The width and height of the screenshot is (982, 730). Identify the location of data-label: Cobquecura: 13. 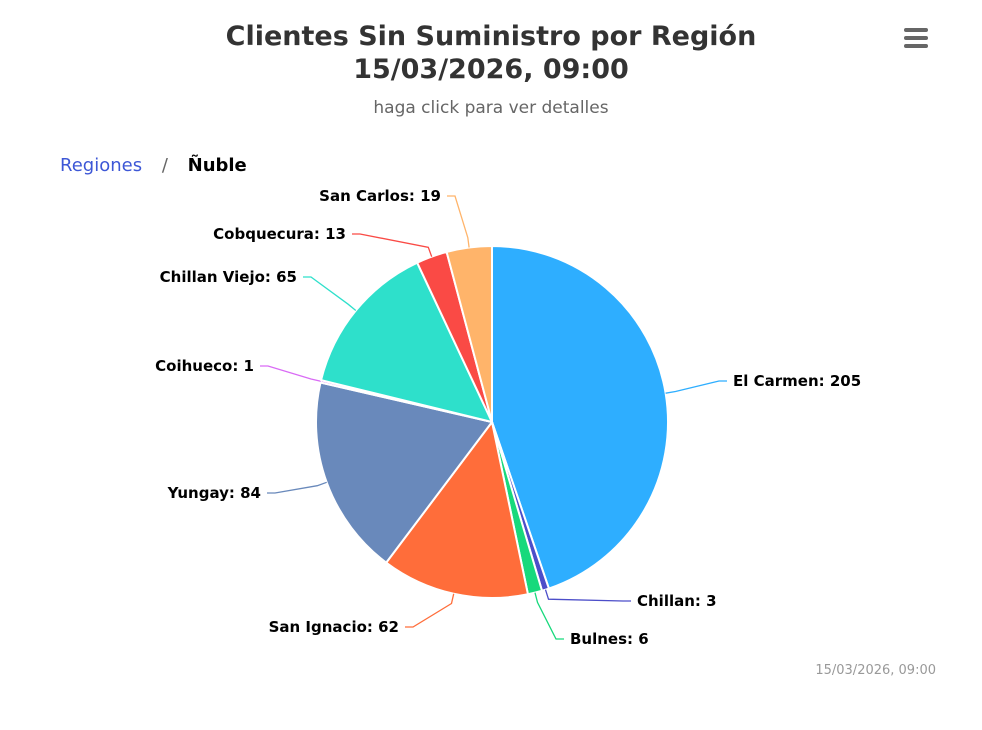
(279, 234).